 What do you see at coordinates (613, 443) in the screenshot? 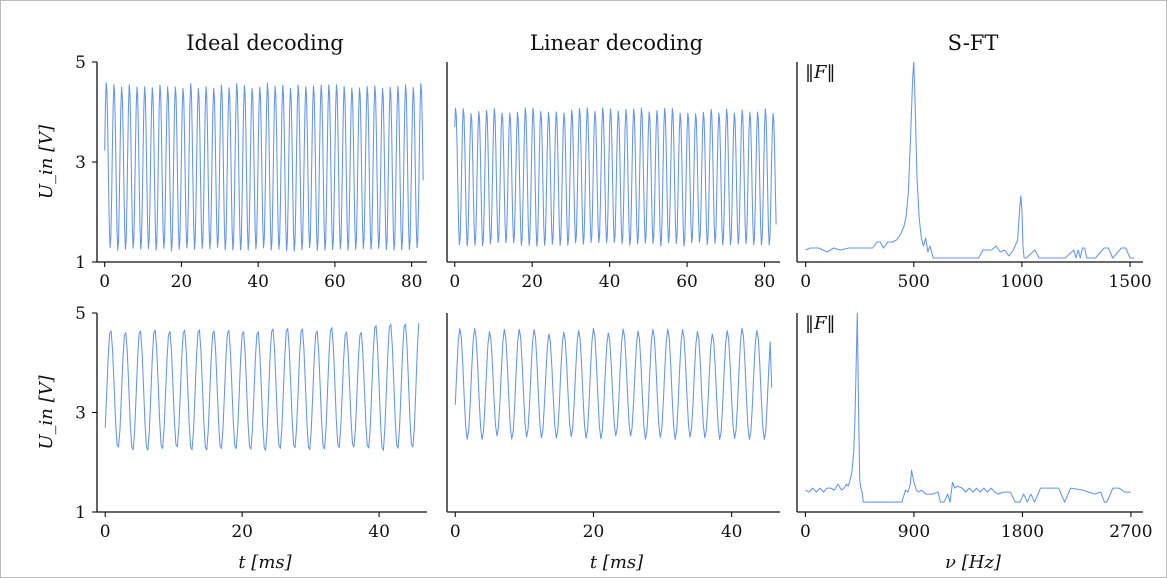
I see `panel-5: 0 20 40 t [ms]` at bounding box center [613, 443].